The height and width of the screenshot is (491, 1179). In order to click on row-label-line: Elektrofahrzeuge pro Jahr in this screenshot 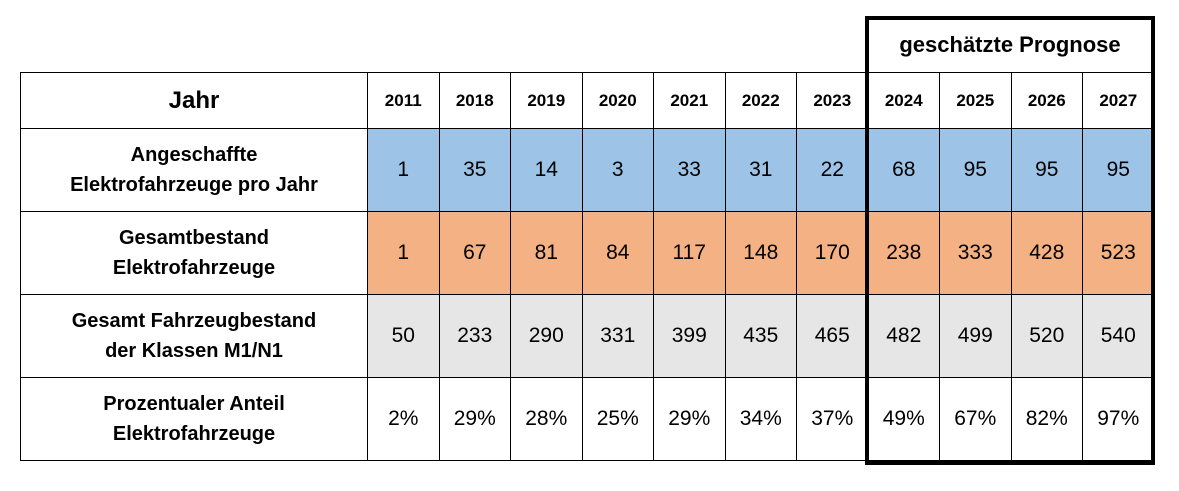, I will do `click(194, 185)`.